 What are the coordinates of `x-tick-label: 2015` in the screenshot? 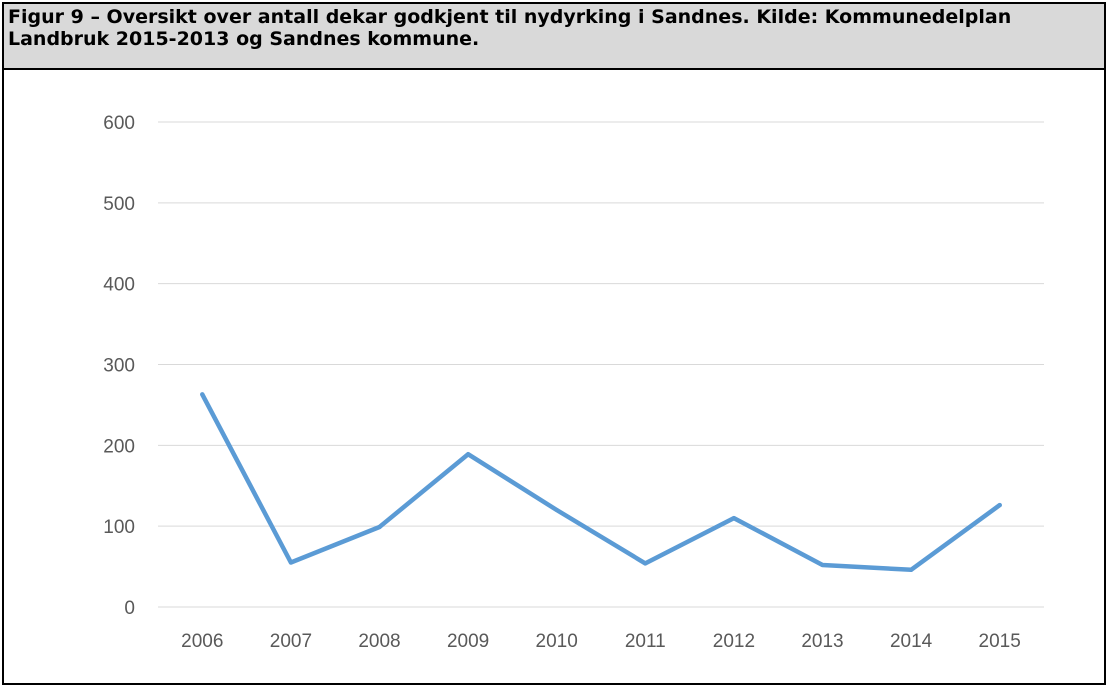 It's located at (1000, 641).